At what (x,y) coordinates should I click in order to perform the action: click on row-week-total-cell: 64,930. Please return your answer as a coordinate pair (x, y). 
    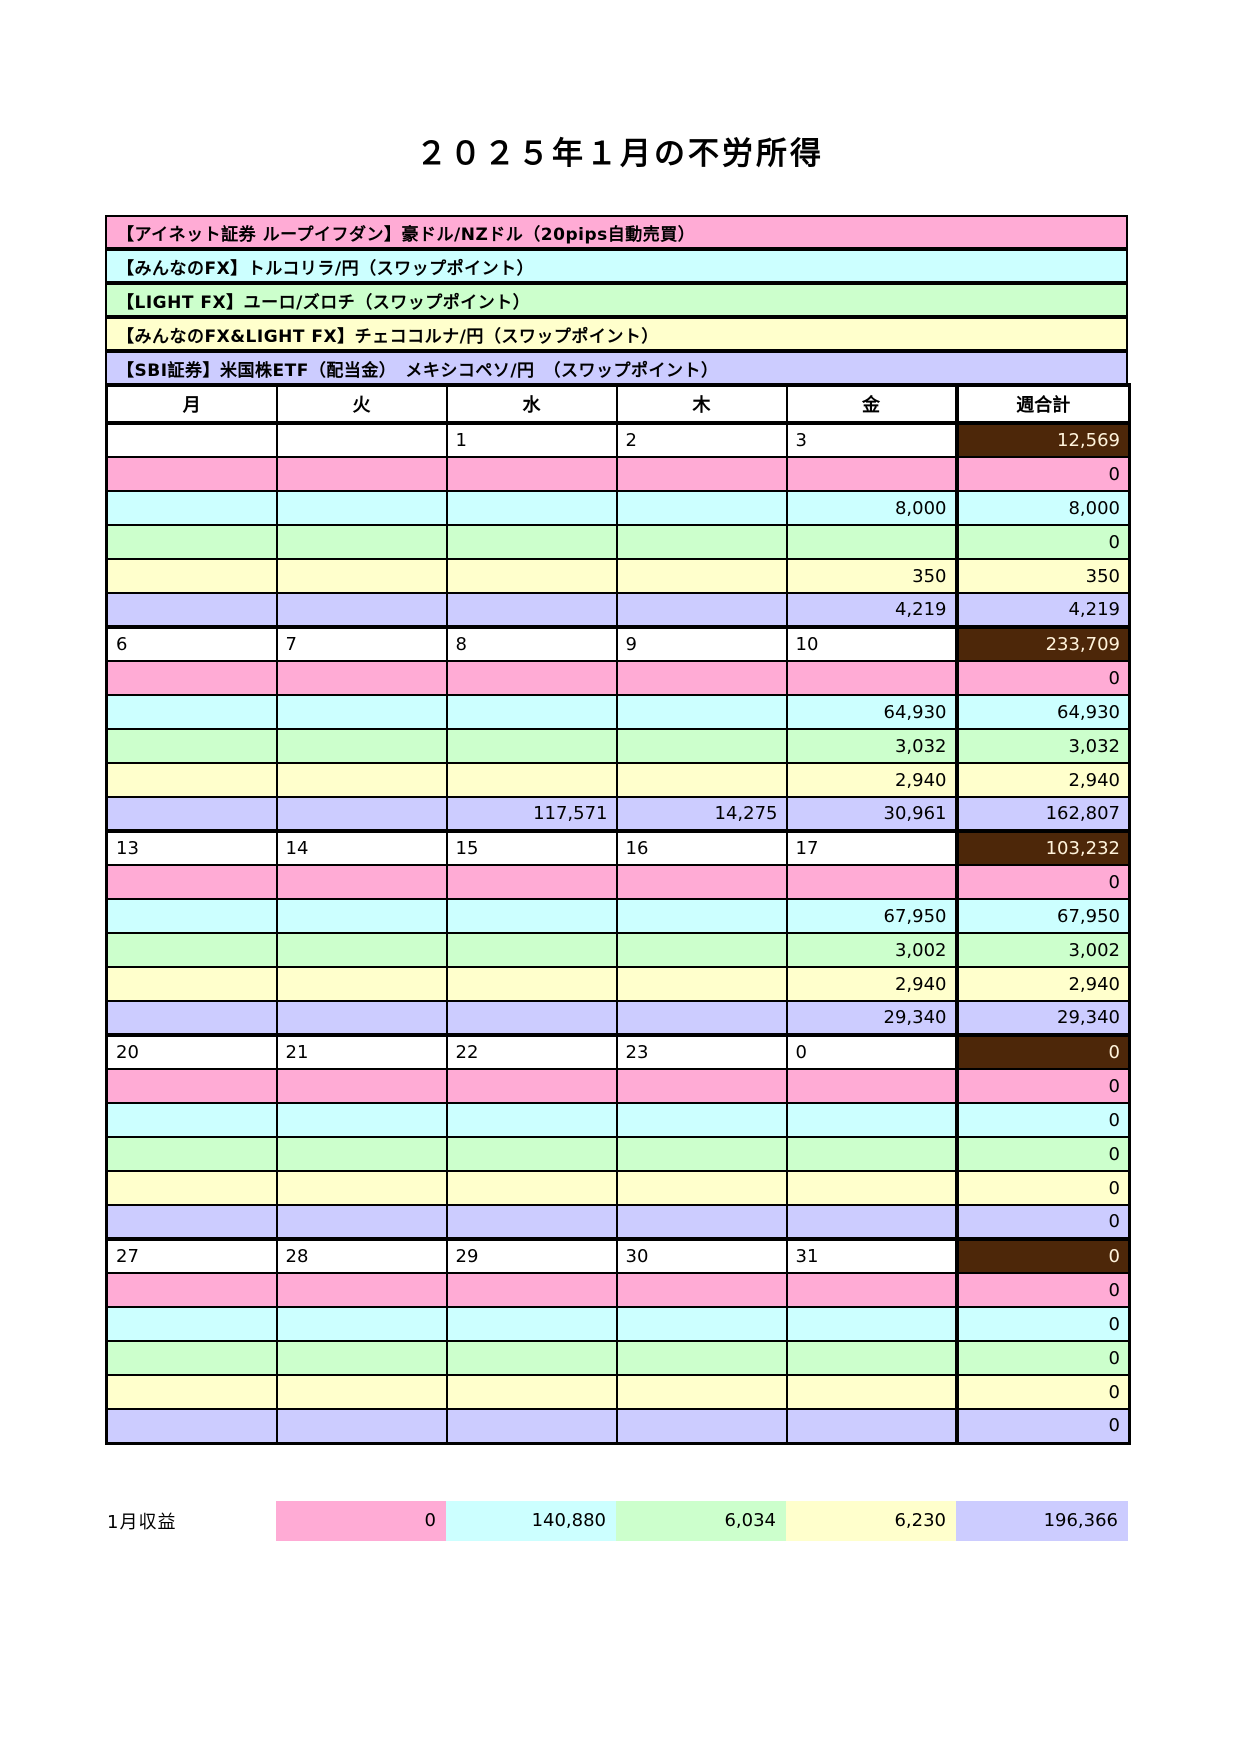
    Looking at the image, I should click on (1042, 712).